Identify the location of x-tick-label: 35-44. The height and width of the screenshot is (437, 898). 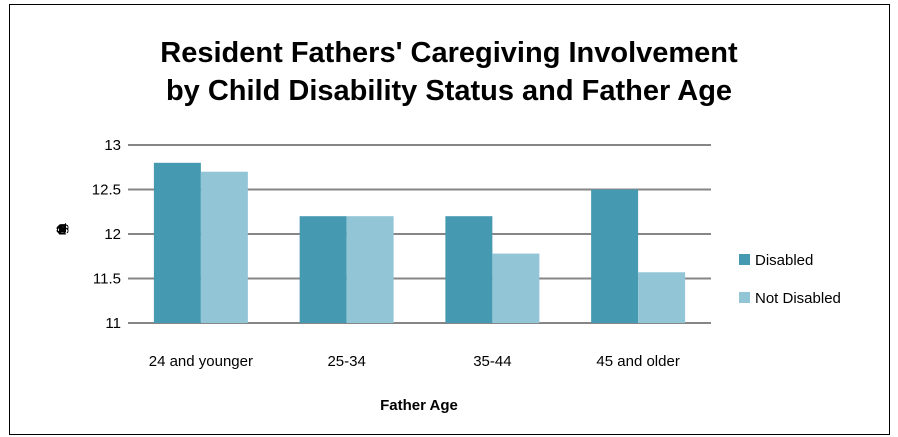
(492, 361).